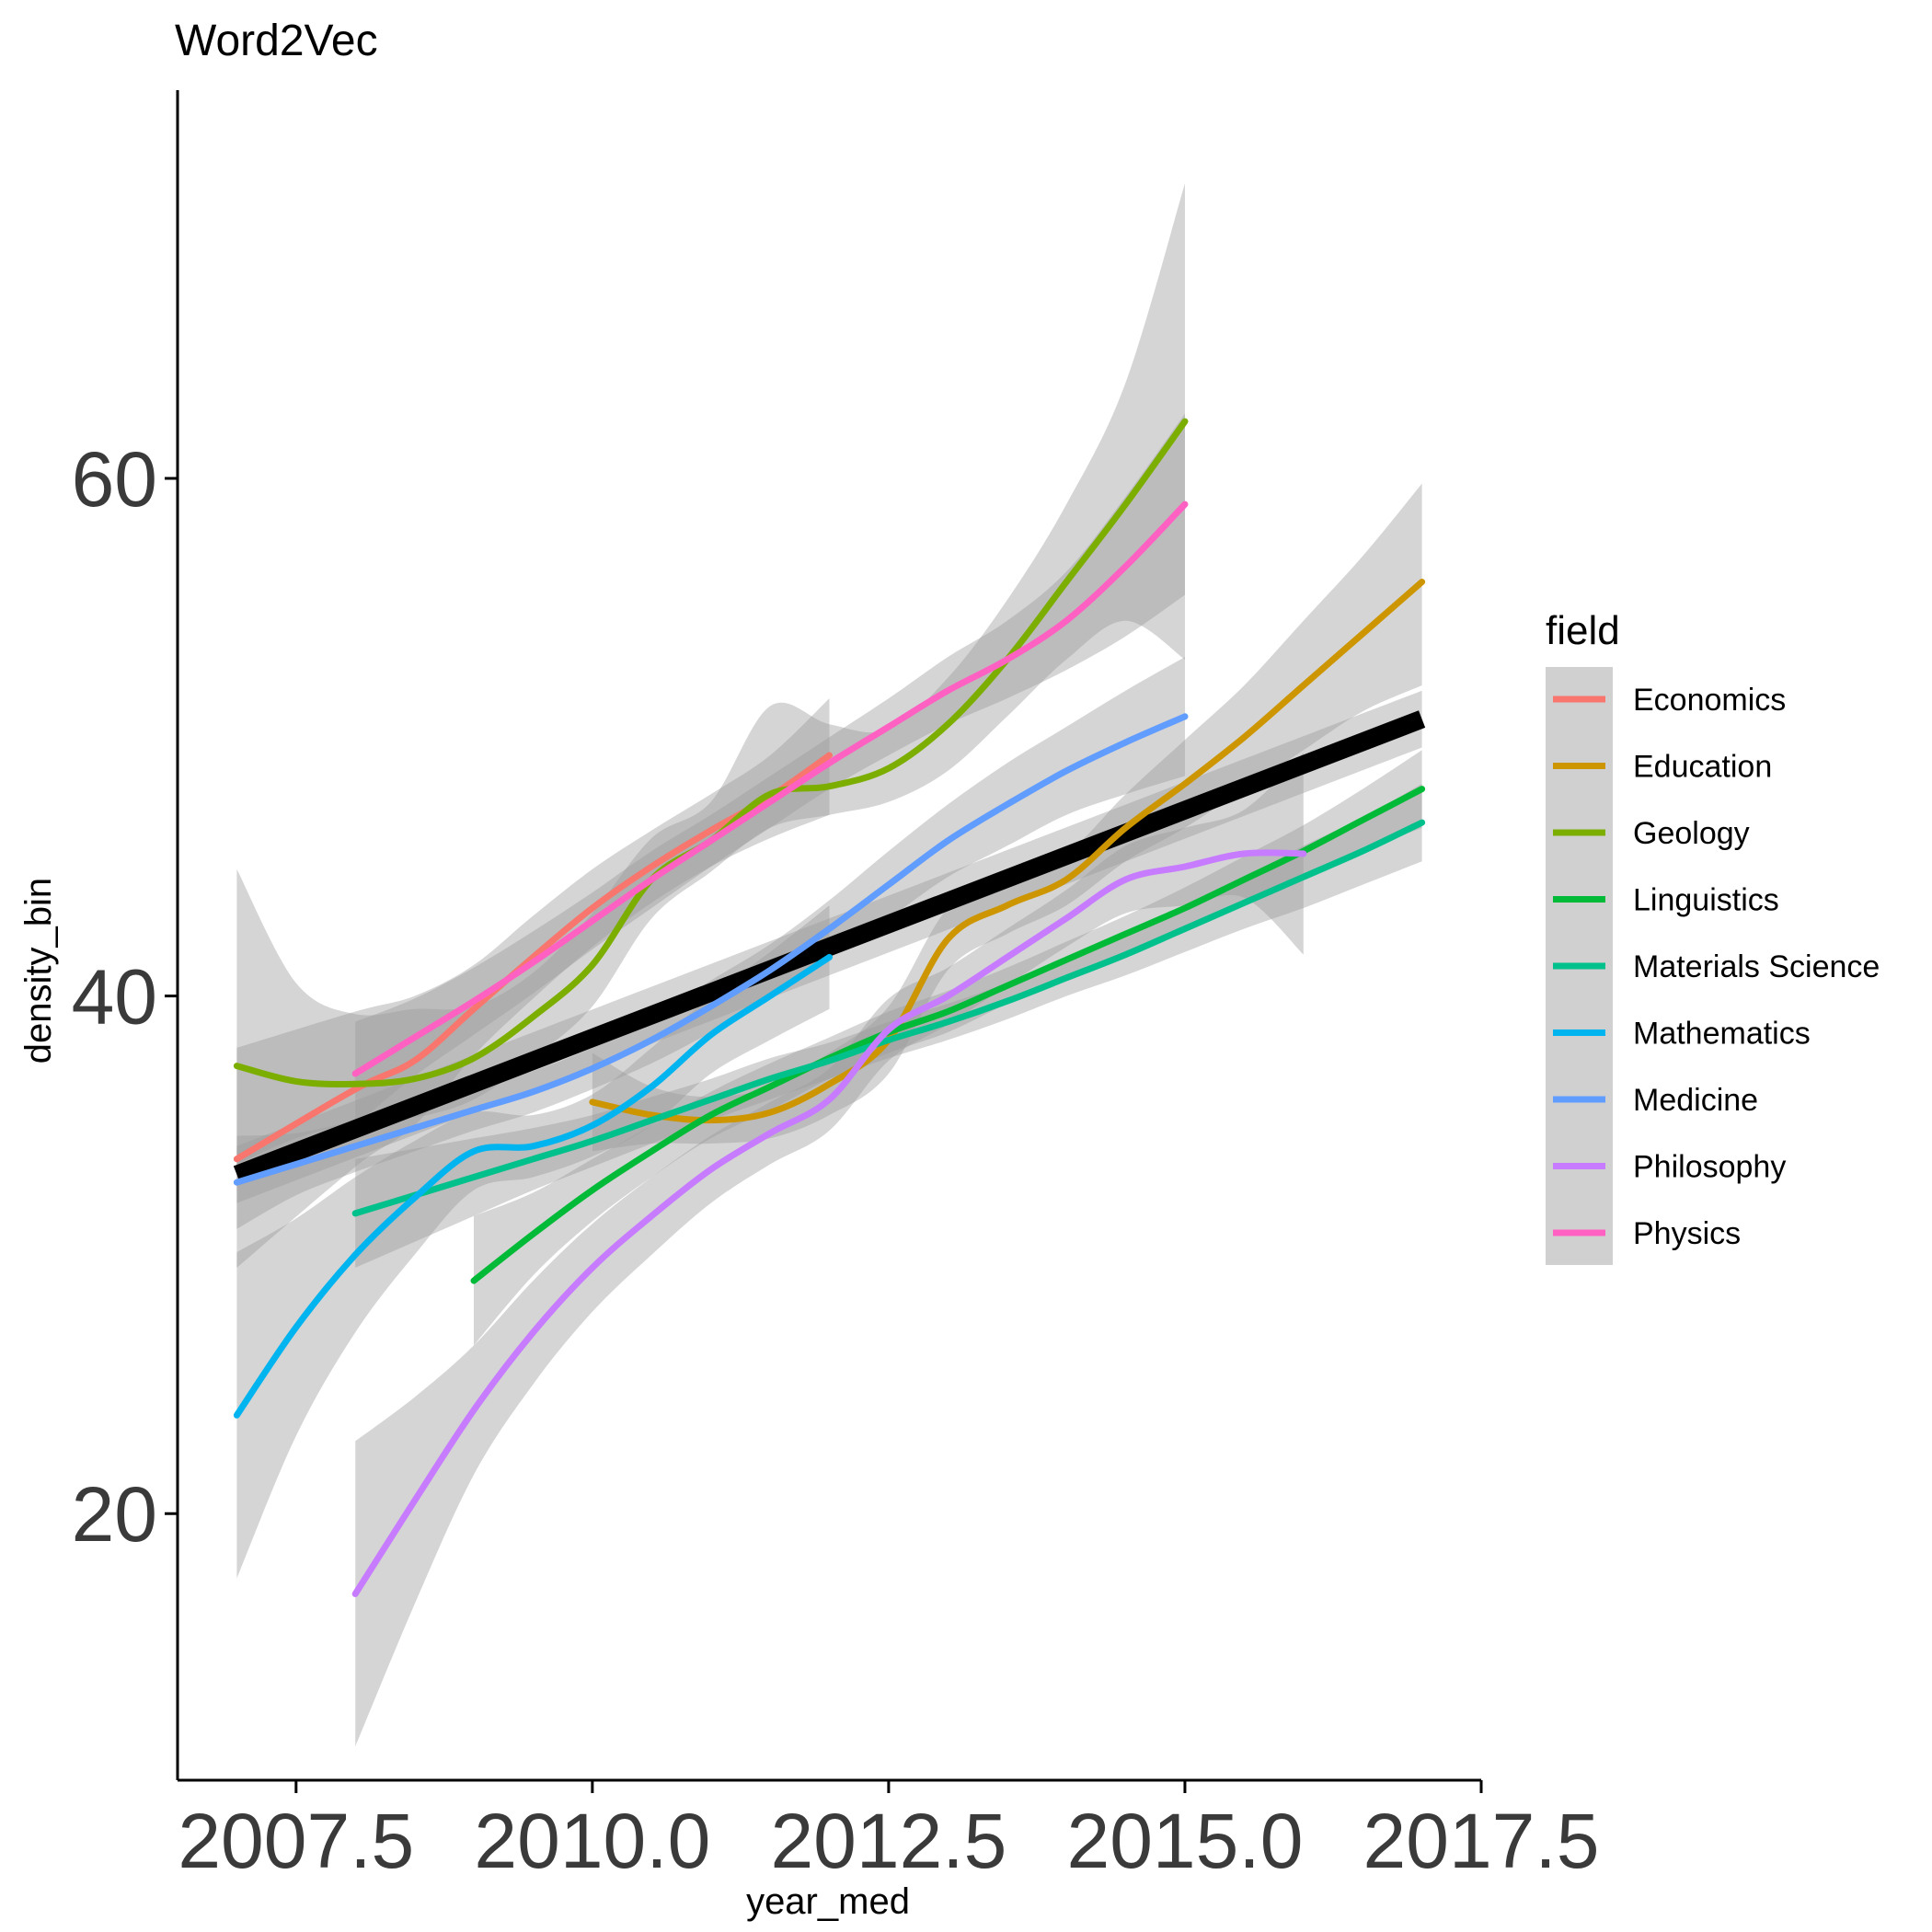 The width and height of the screenshot is (1932, 1932). What do you see at coordinates (276, 41) in the screenshot?
I see `chart-title: Word2Vec` at bounding box center [276, 41].